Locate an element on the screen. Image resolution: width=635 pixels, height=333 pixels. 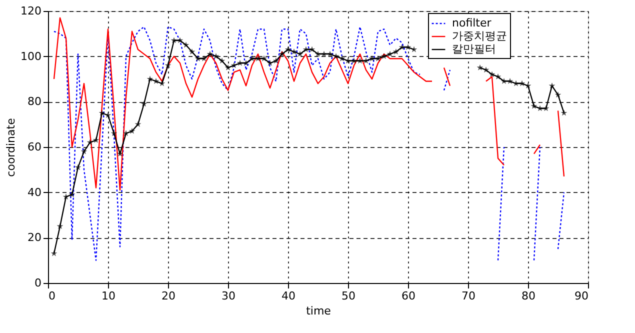
y-tick-label: 40 is located at coordinates (35, 192).